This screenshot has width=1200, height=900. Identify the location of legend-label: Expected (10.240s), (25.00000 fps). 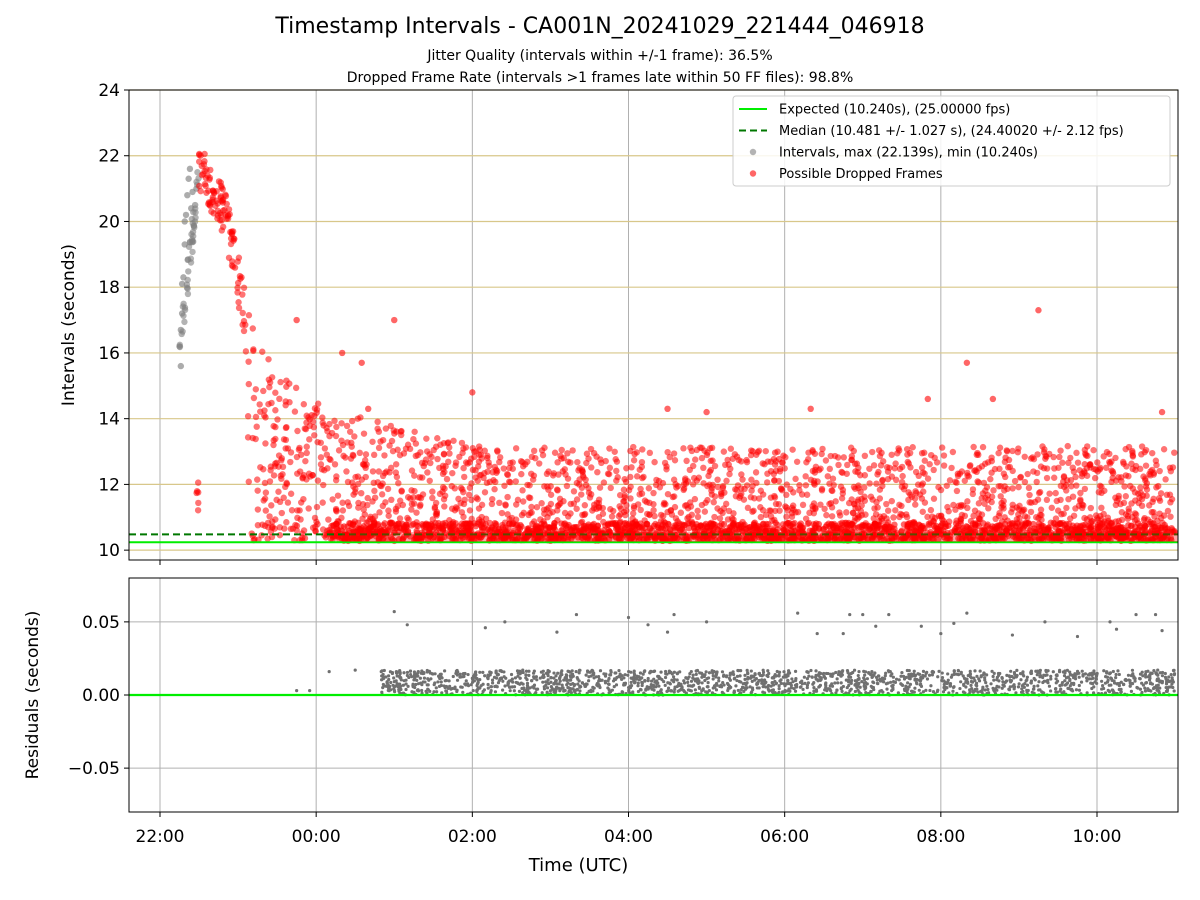
(894, 110).